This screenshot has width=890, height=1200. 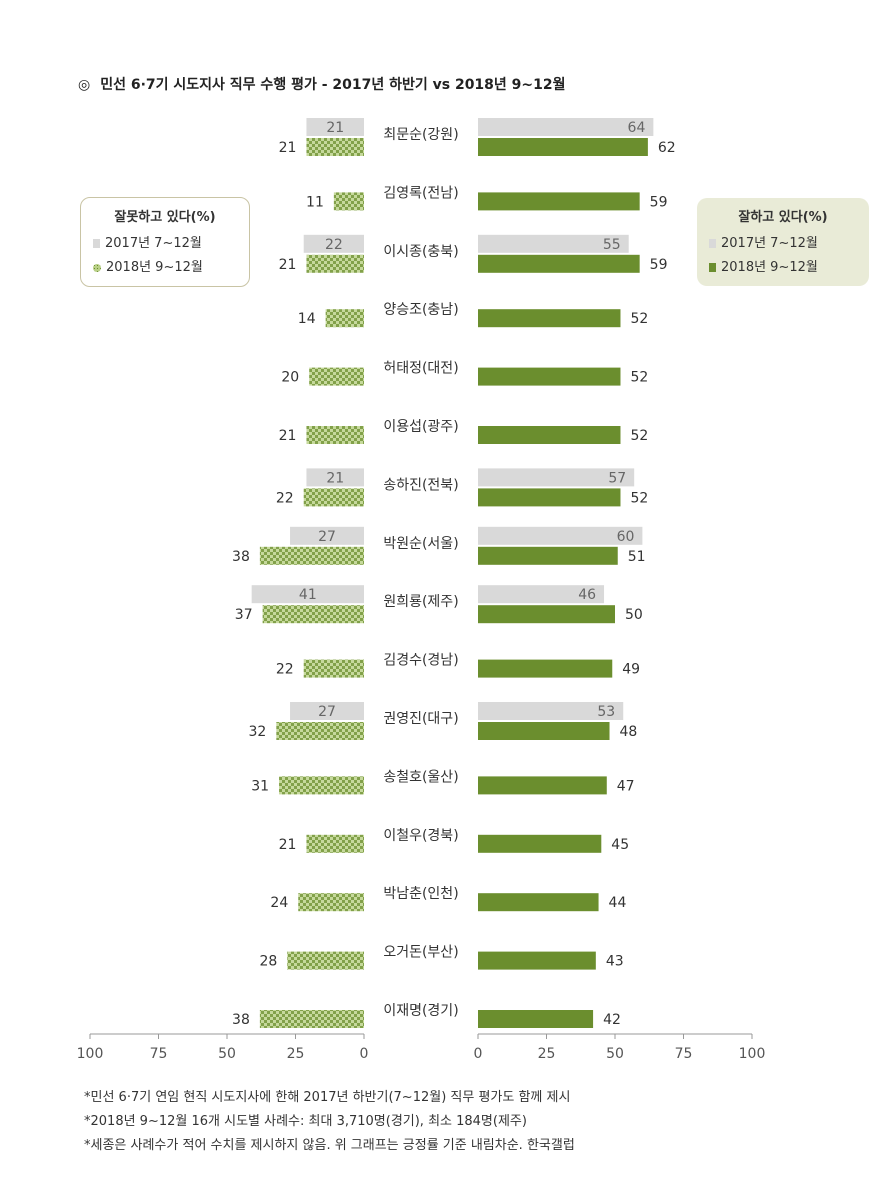 What do you see at coordinates (769, 267) in the screenshot?
I see `legend-positive-label-2018: 2018년 9~12월` at bounding box center [769, 267].